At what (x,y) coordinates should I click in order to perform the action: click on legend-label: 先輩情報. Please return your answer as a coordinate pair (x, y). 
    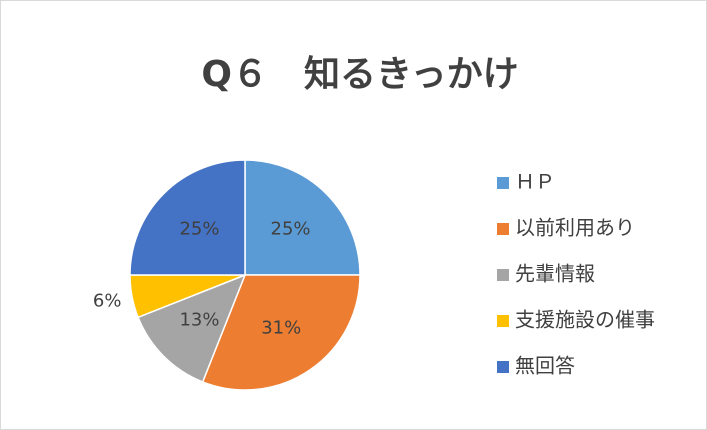
    Looking at the image, I should click on (555, 274).